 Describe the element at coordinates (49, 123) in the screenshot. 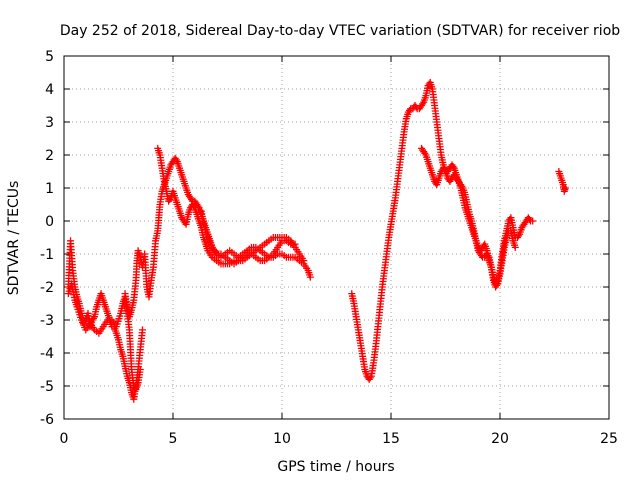

I see `y-tick-label: 3` at that location.